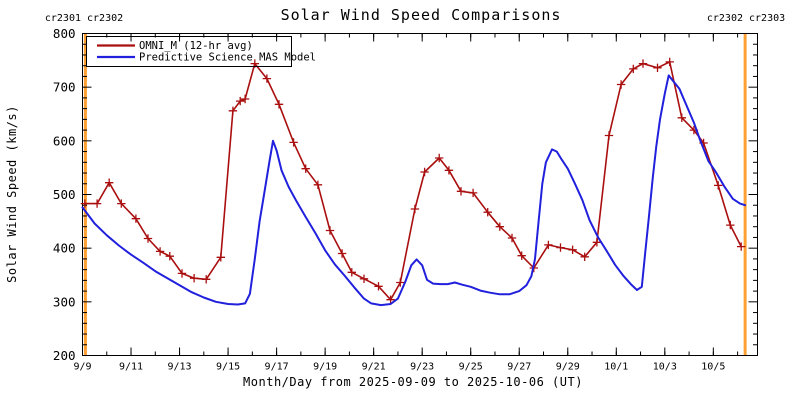 The image size is (800, 400). Describe the element at coordinates (325, 367) in the screenshot. I see `x-tick-label: 9/19` at that location.